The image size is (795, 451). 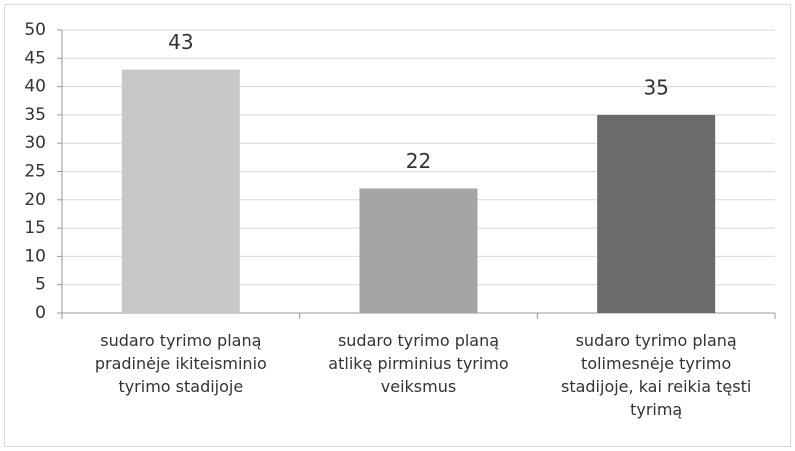 I want to click on y-tick-label: 0, so click(x=40, y=313).